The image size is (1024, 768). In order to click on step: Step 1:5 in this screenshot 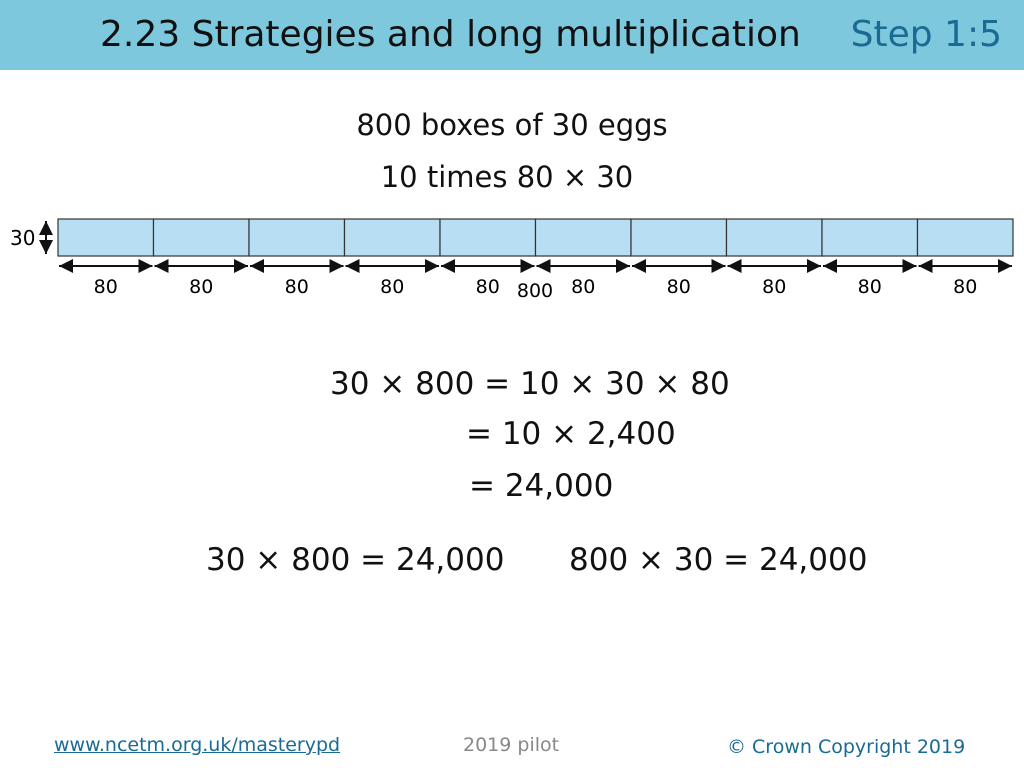, I will do `click(926, 34)`.